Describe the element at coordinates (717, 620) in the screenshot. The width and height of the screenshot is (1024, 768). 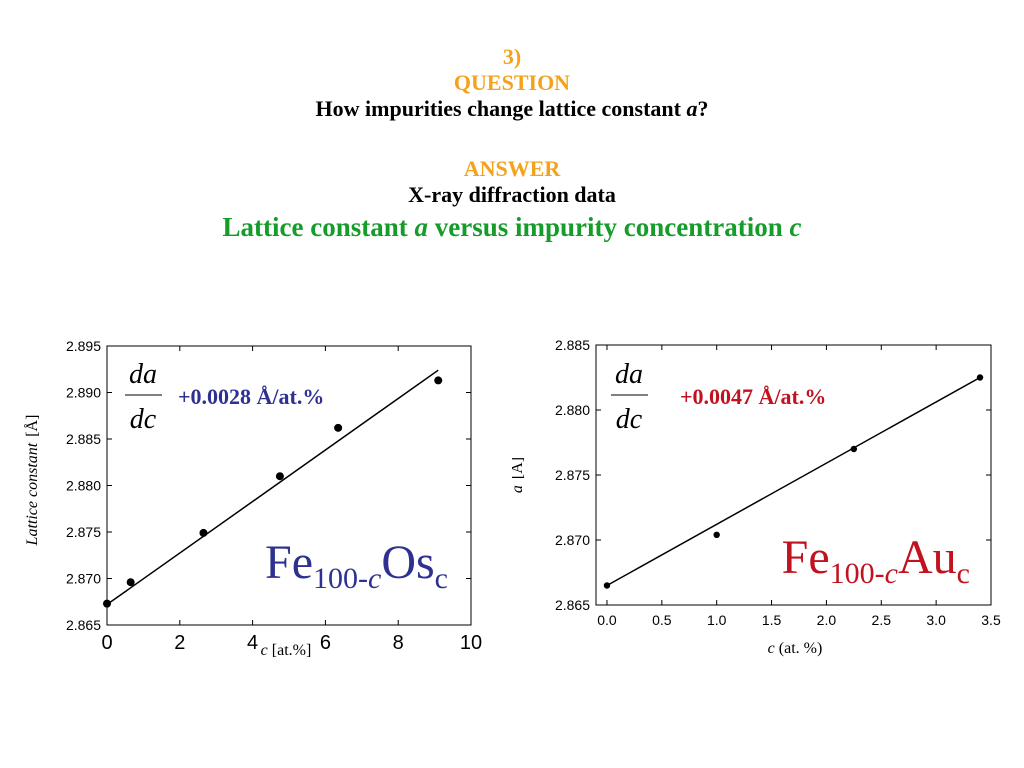
I see `x-tick-label: 1.0` at that location.